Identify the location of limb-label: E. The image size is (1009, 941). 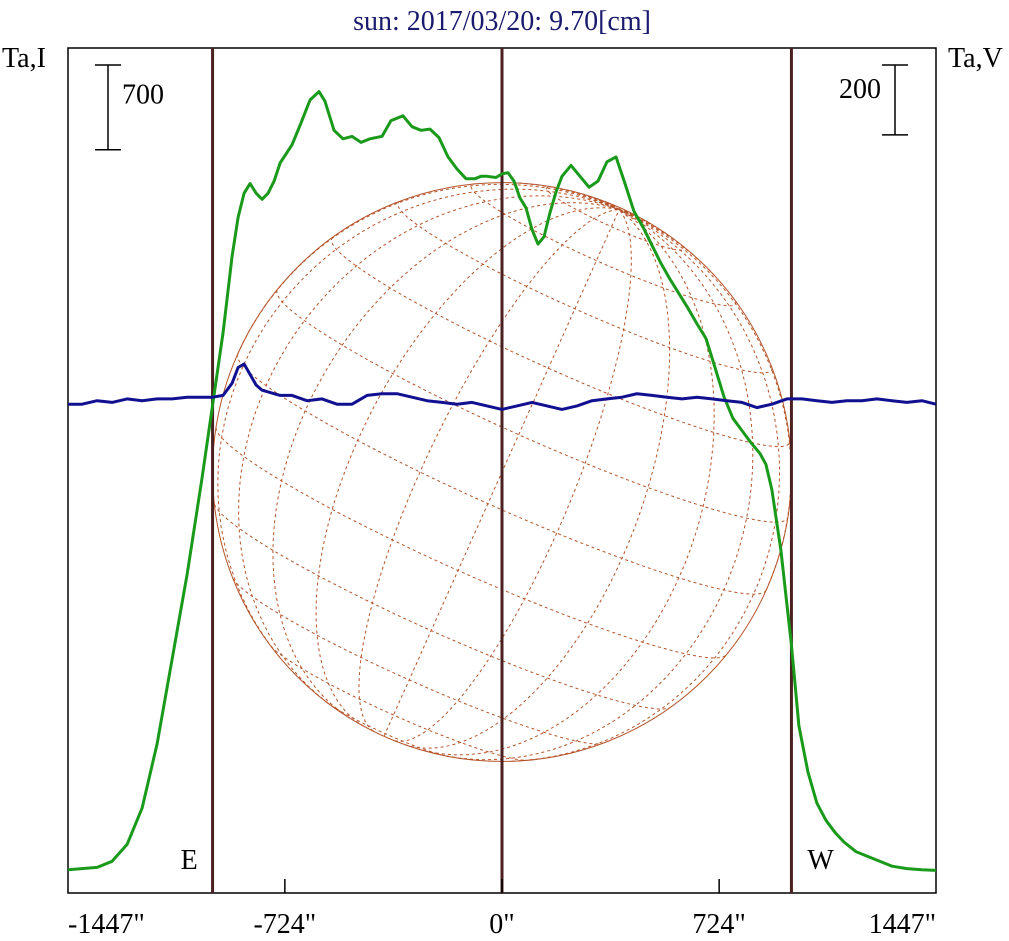
(189, 860).